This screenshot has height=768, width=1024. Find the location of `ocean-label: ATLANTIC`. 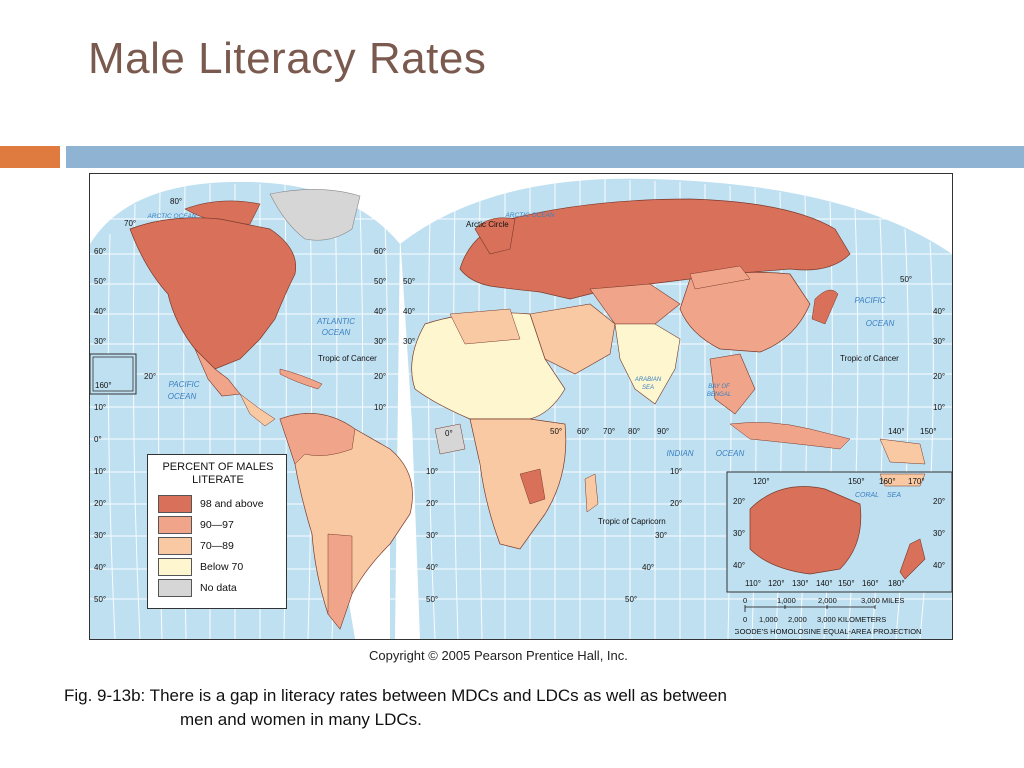

ocean-label: ATLANTIC is located at coordinates (335, 321).